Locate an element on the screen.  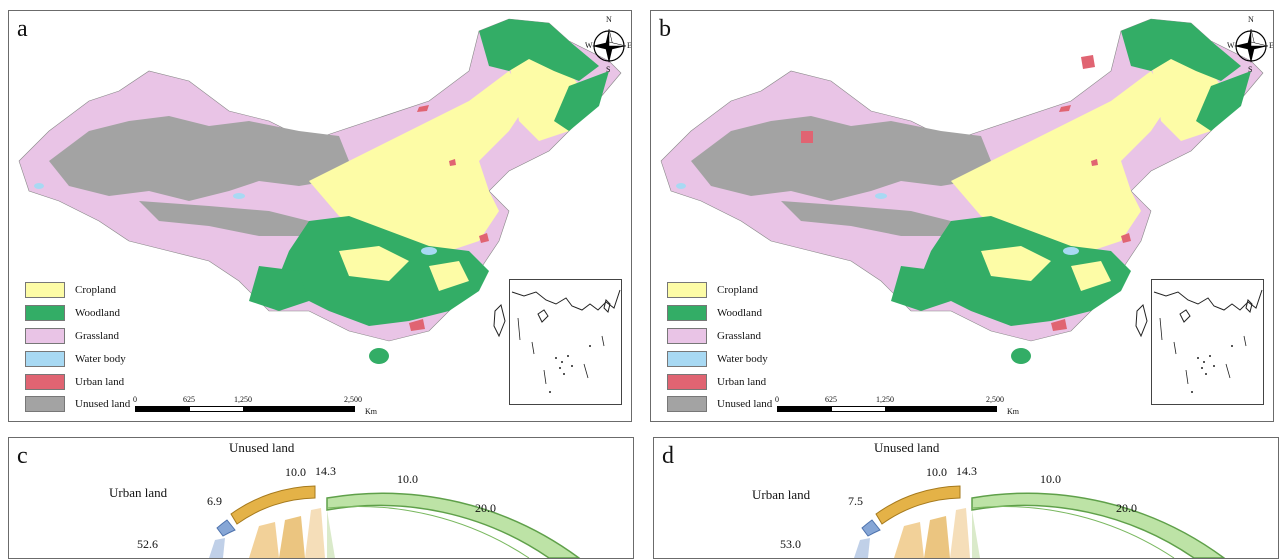
scale-tick: 0 is located at coordinates (777, 399).